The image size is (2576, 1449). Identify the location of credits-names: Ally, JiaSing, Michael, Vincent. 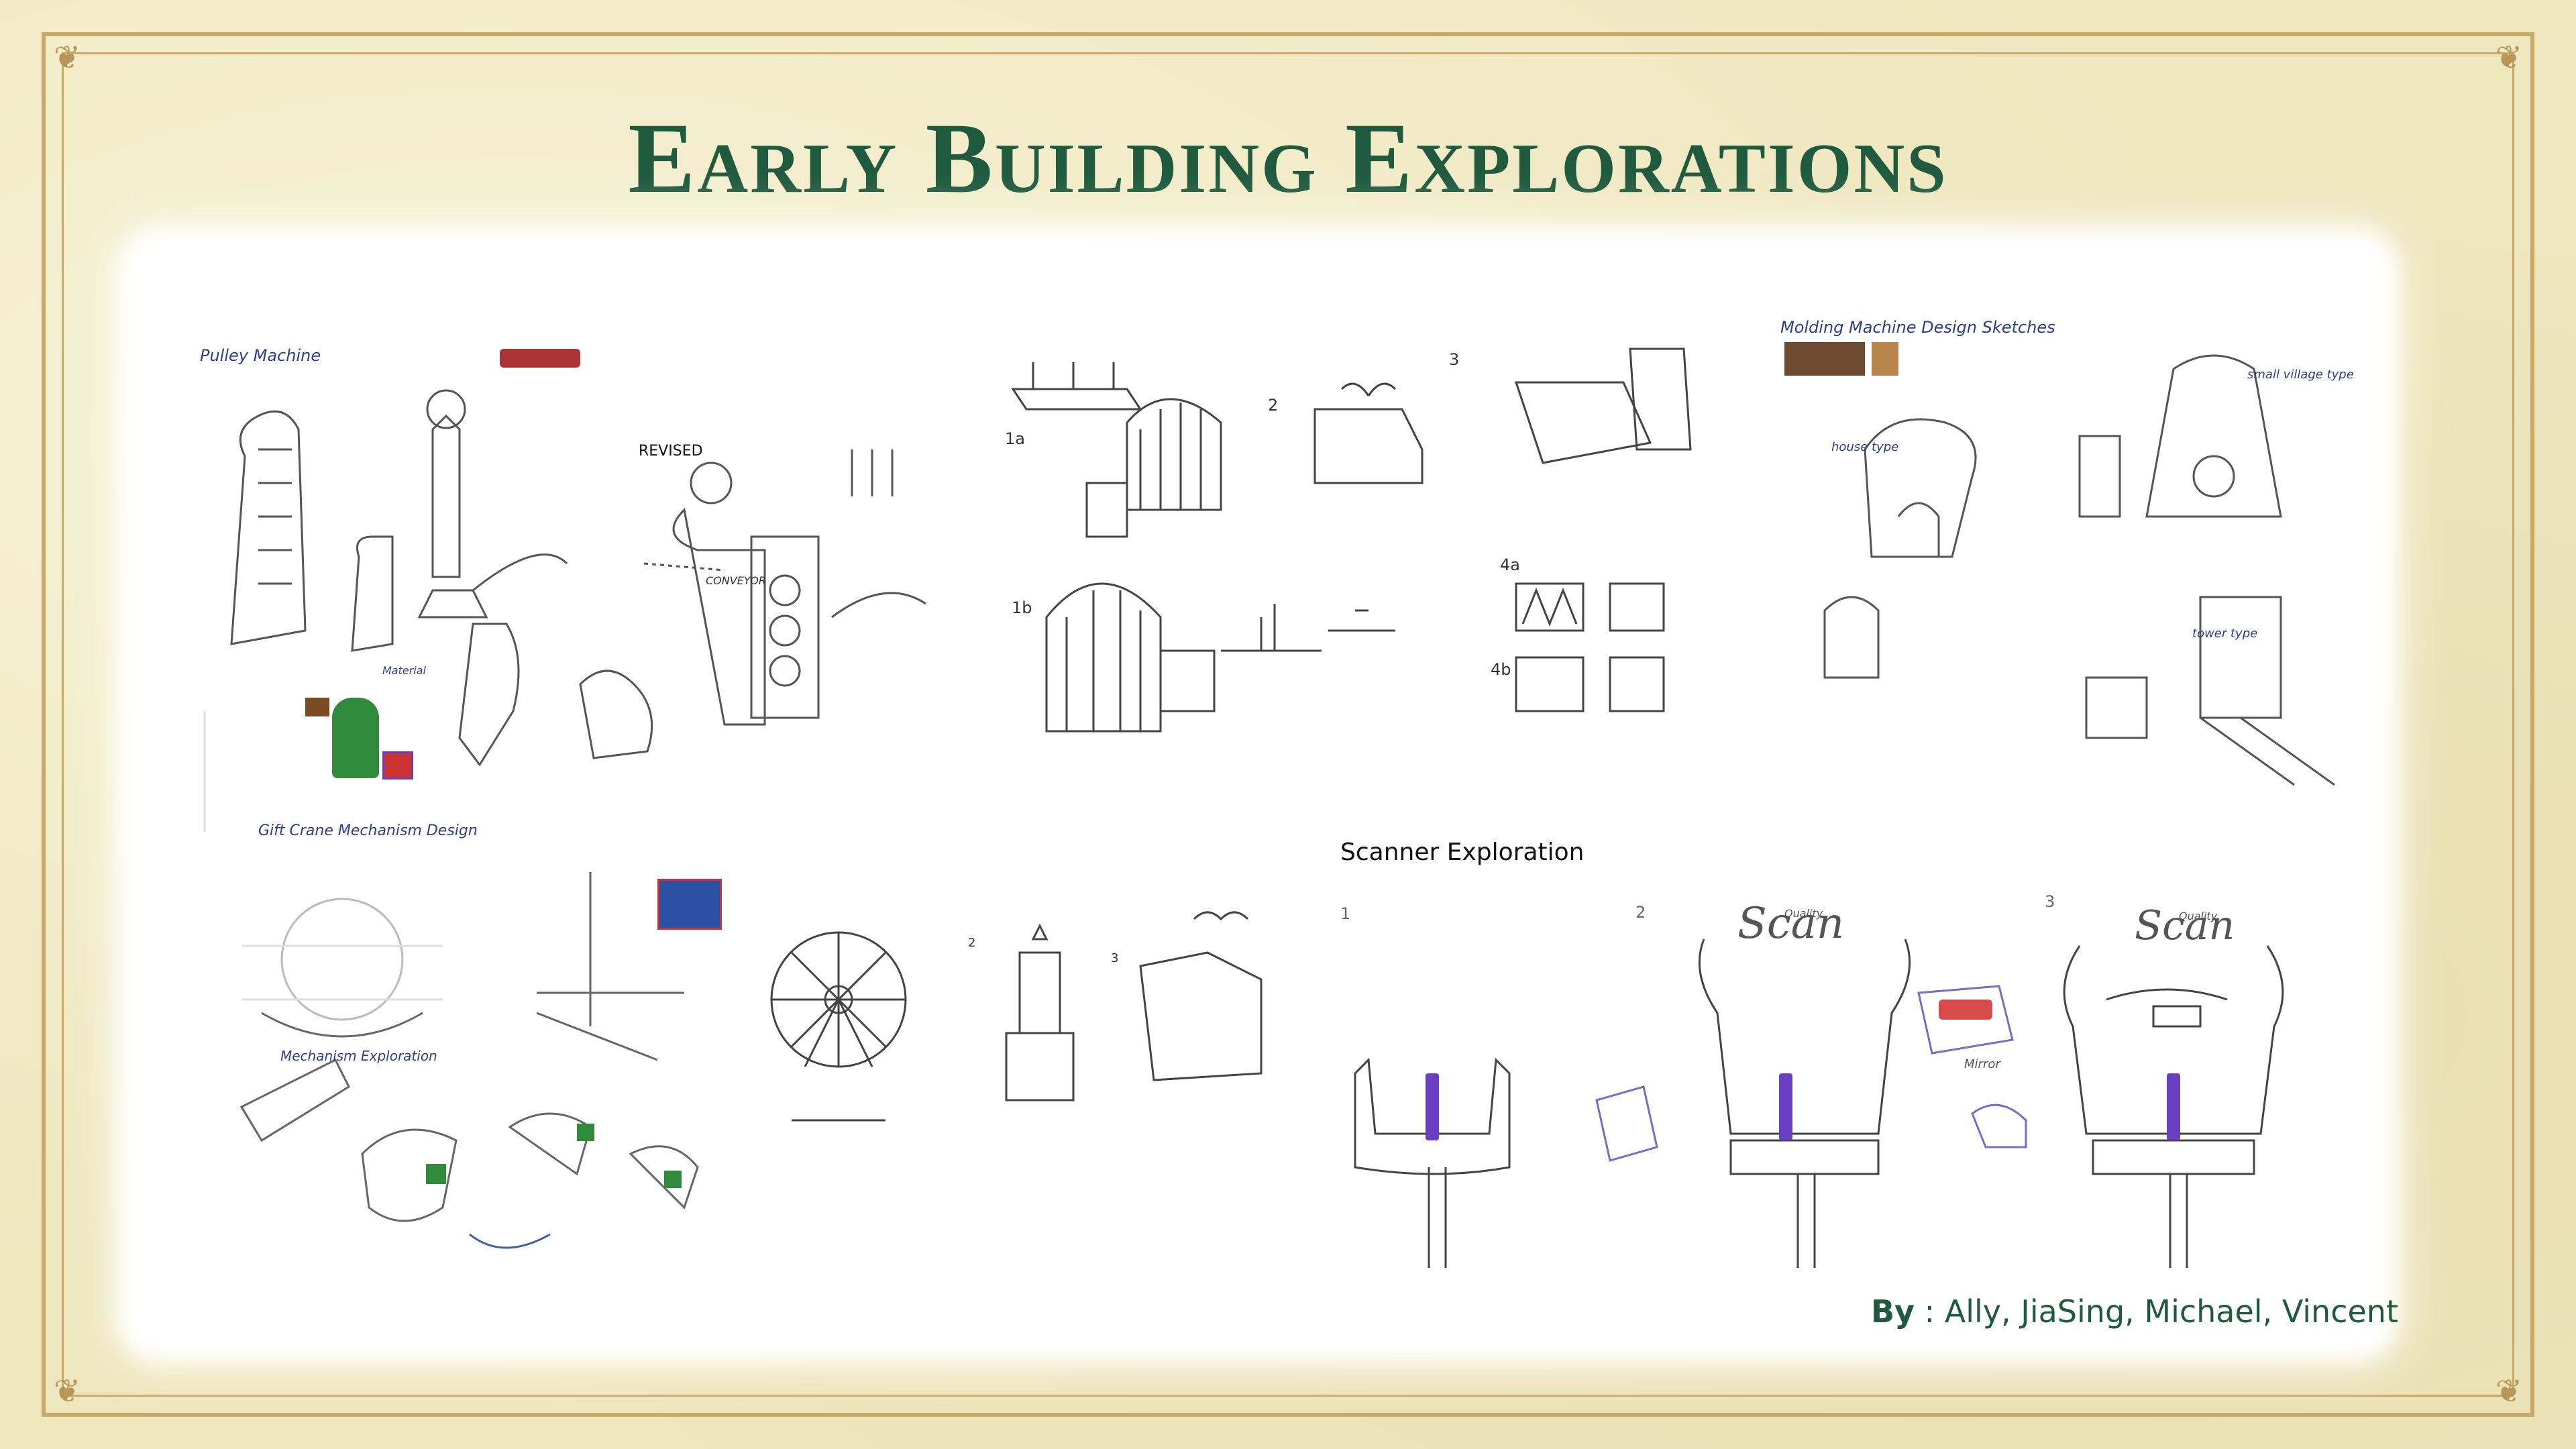
(2171, 1311).